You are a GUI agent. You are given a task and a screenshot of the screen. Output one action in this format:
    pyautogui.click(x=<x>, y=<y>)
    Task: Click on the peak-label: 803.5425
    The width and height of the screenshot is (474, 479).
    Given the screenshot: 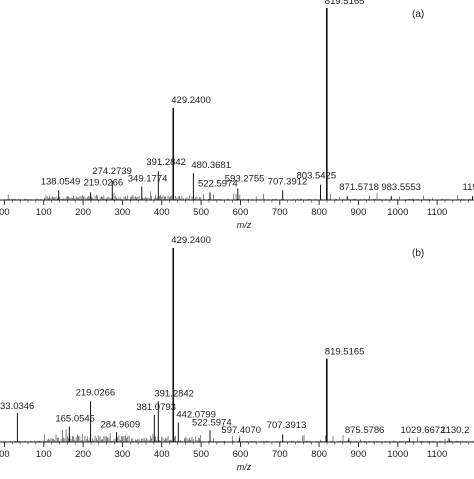 What is the action you would take?
    pyautogui.click(x=317, y=176)
    